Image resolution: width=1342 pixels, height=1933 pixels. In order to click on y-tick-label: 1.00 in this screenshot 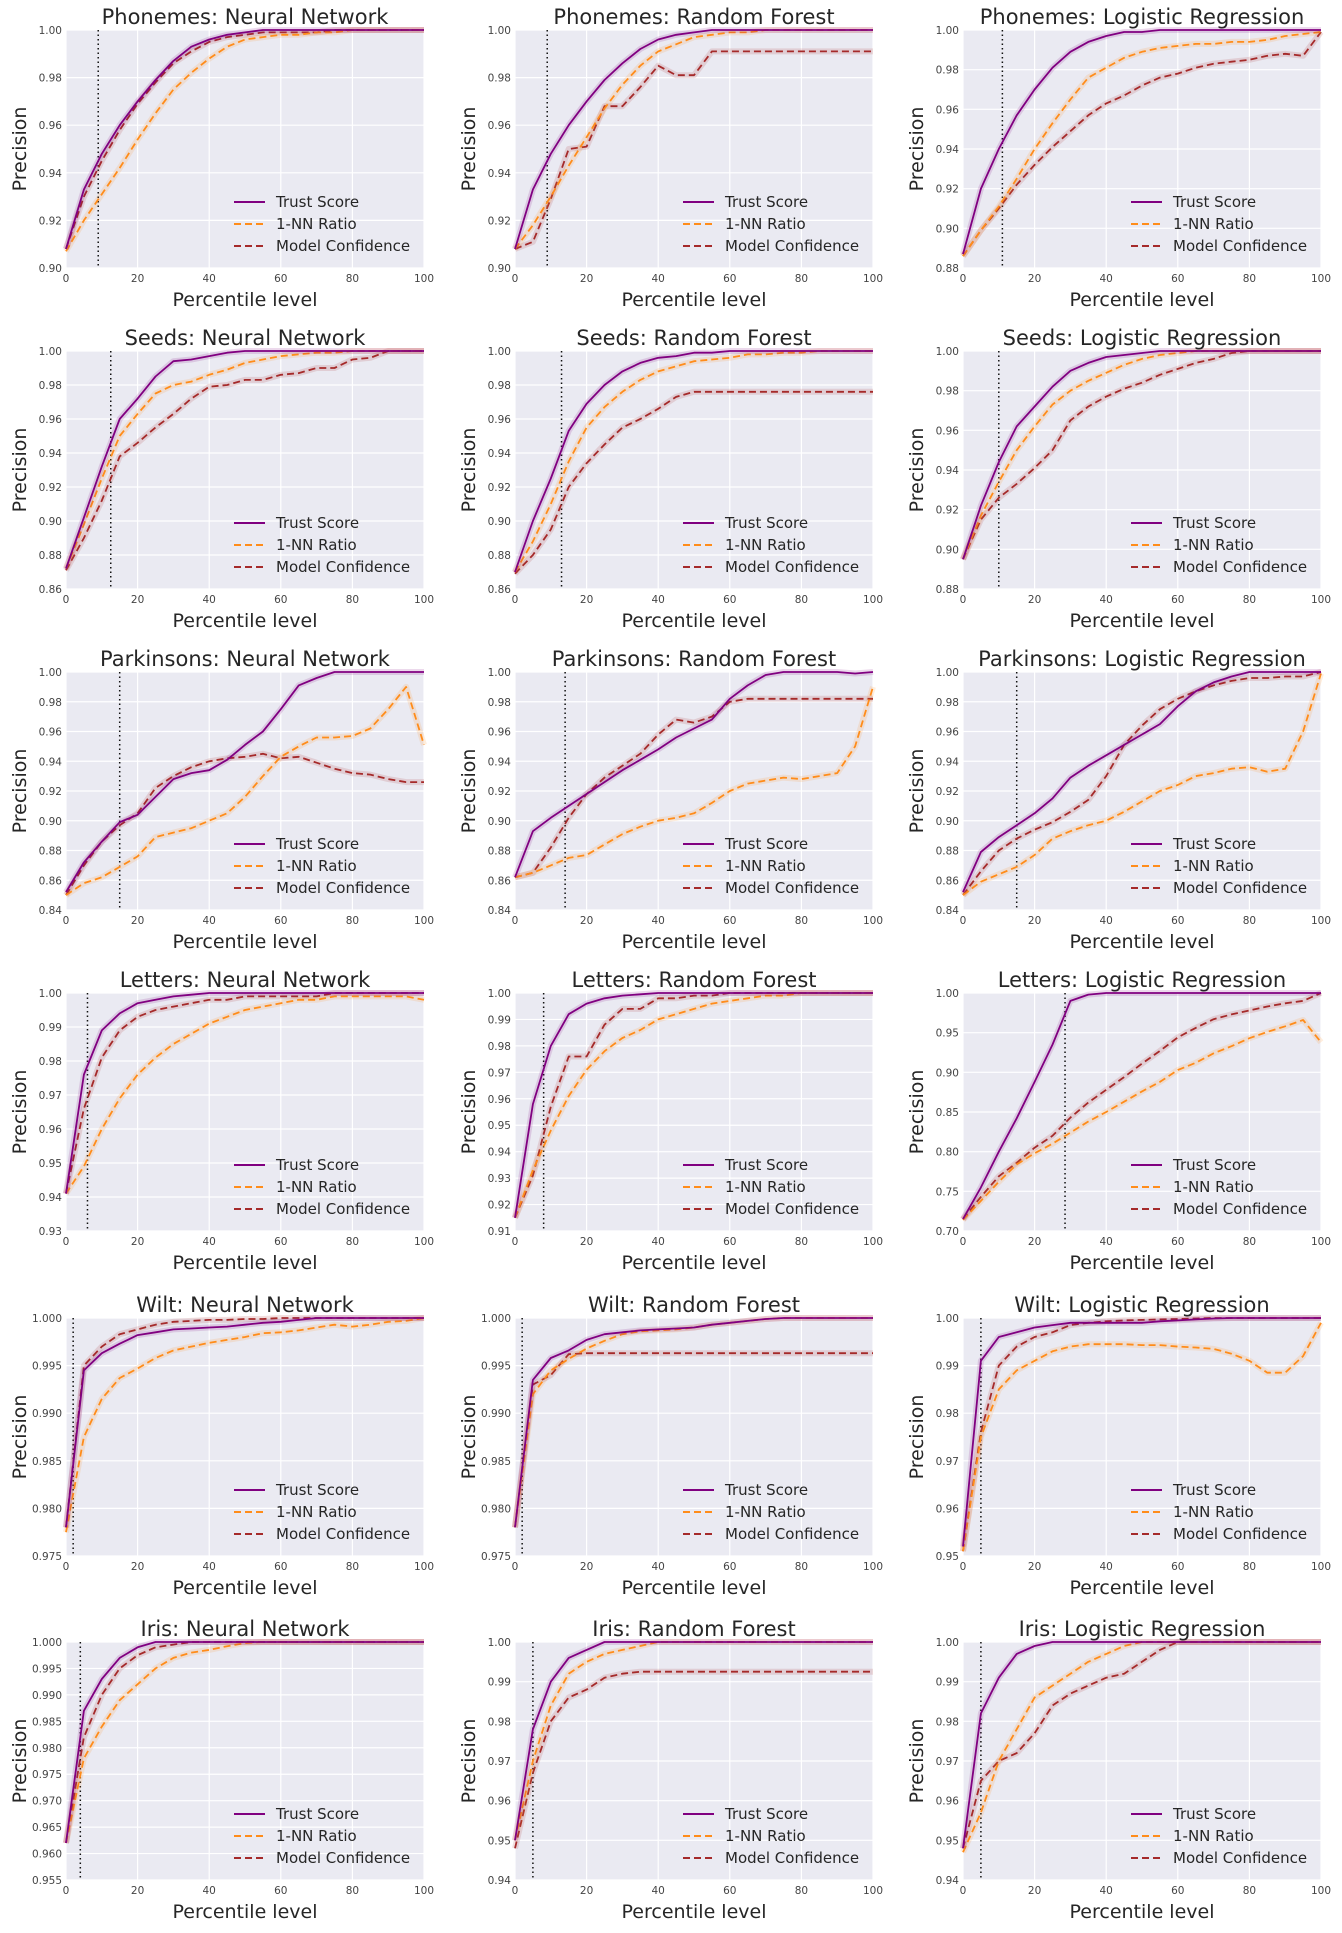, I will do `click(499, 673)`.